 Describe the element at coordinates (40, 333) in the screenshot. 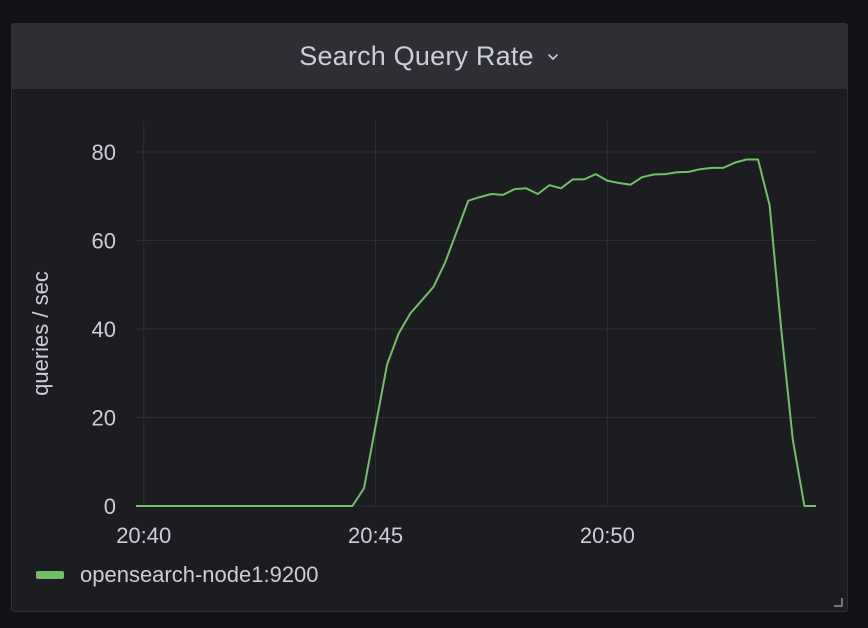

I see `y-axis-label: queries / sec` at that location.